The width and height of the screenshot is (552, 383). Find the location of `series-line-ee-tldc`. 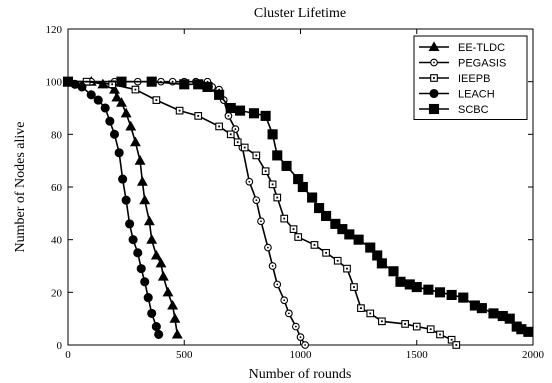

series-line-ee-tldc is located at coordinates (123, 207).